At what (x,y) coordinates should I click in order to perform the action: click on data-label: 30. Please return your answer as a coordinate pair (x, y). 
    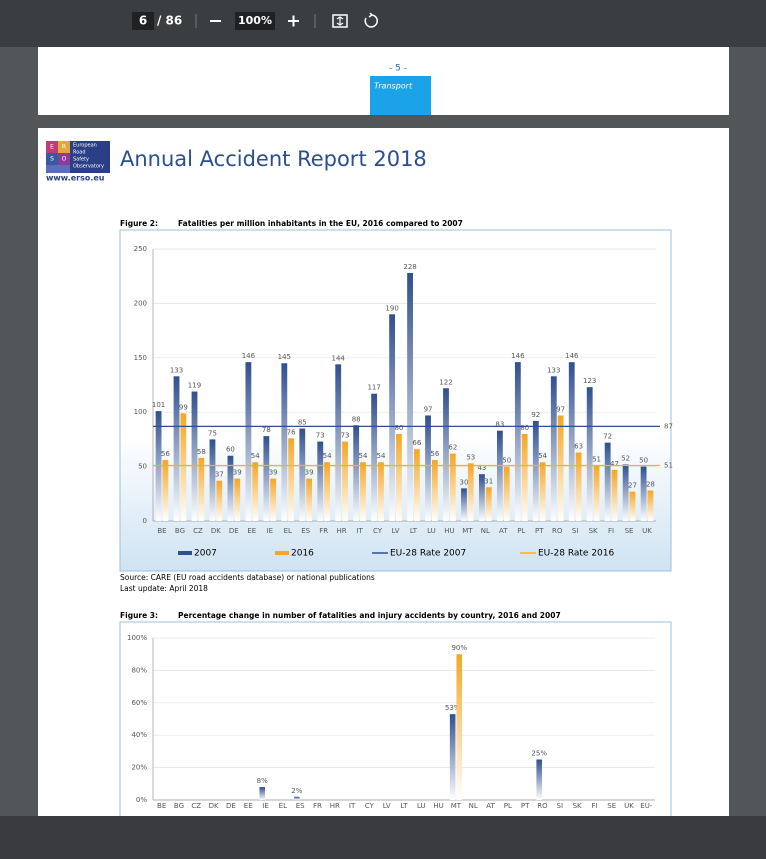
    Looking at the image, I should click on (464, 482).